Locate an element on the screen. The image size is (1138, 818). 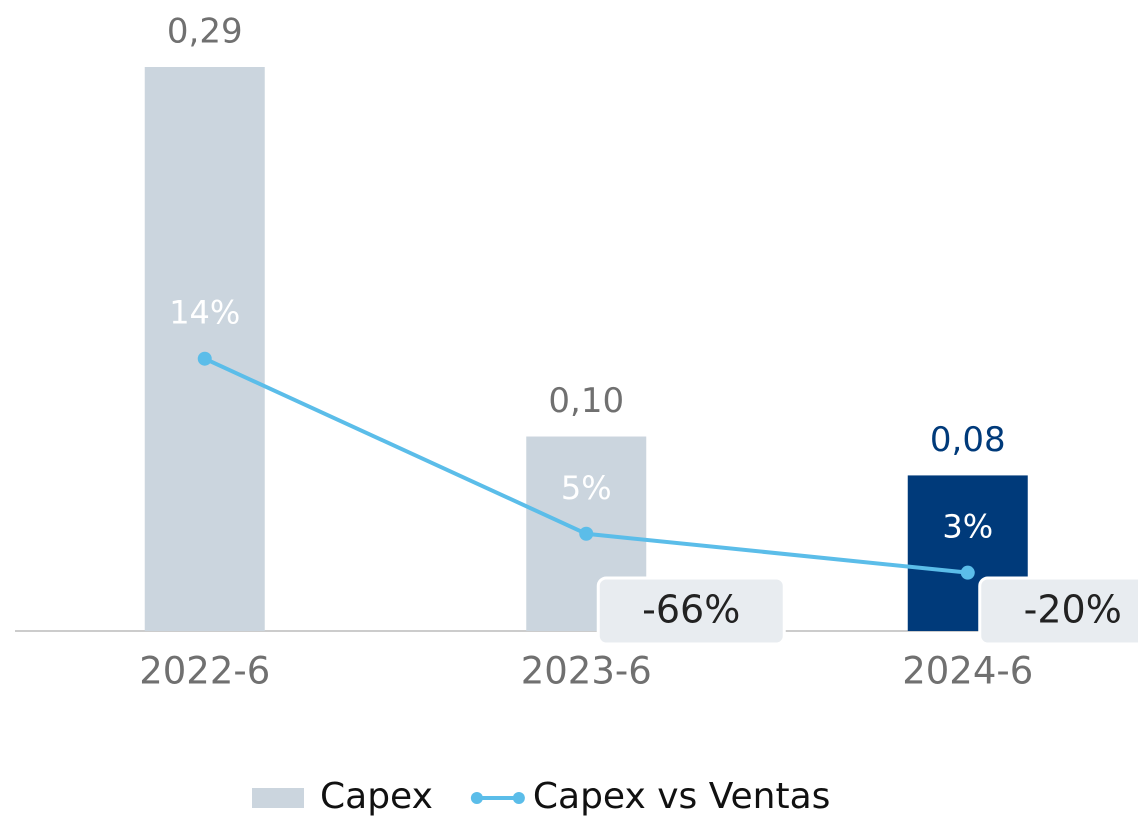
line-value-label: 14% is located at coordinates (204, 313).